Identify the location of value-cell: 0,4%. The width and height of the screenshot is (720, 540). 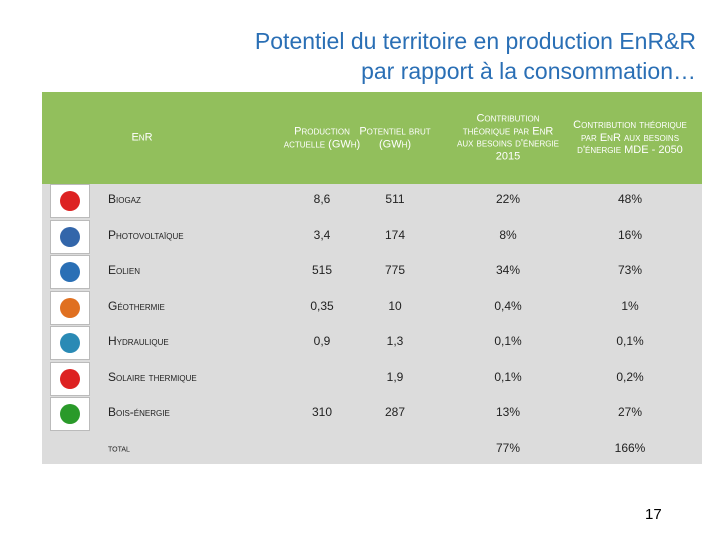
(508, 305).